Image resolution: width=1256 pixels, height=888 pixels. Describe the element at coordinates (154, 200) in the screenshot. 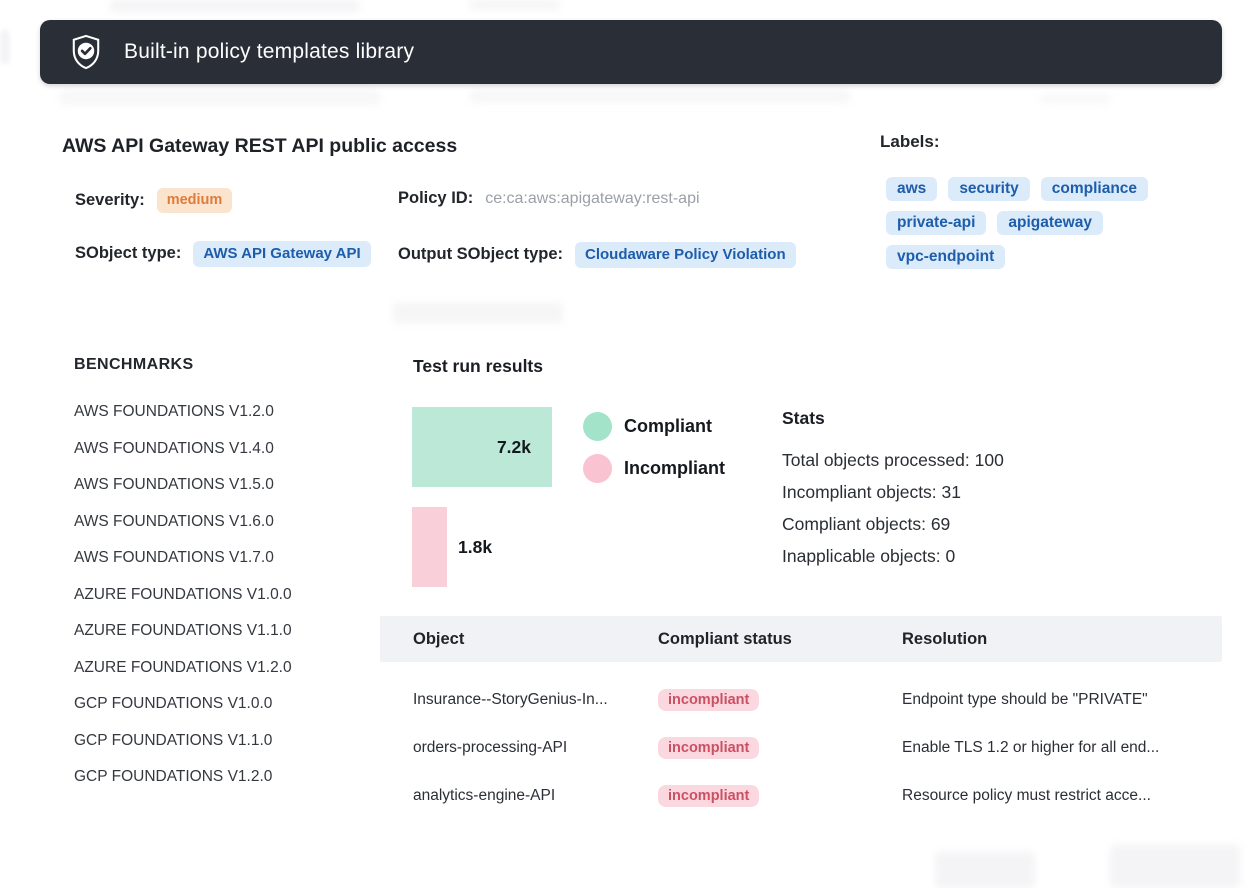

I see `severity-field: Severity: medium` at that location.